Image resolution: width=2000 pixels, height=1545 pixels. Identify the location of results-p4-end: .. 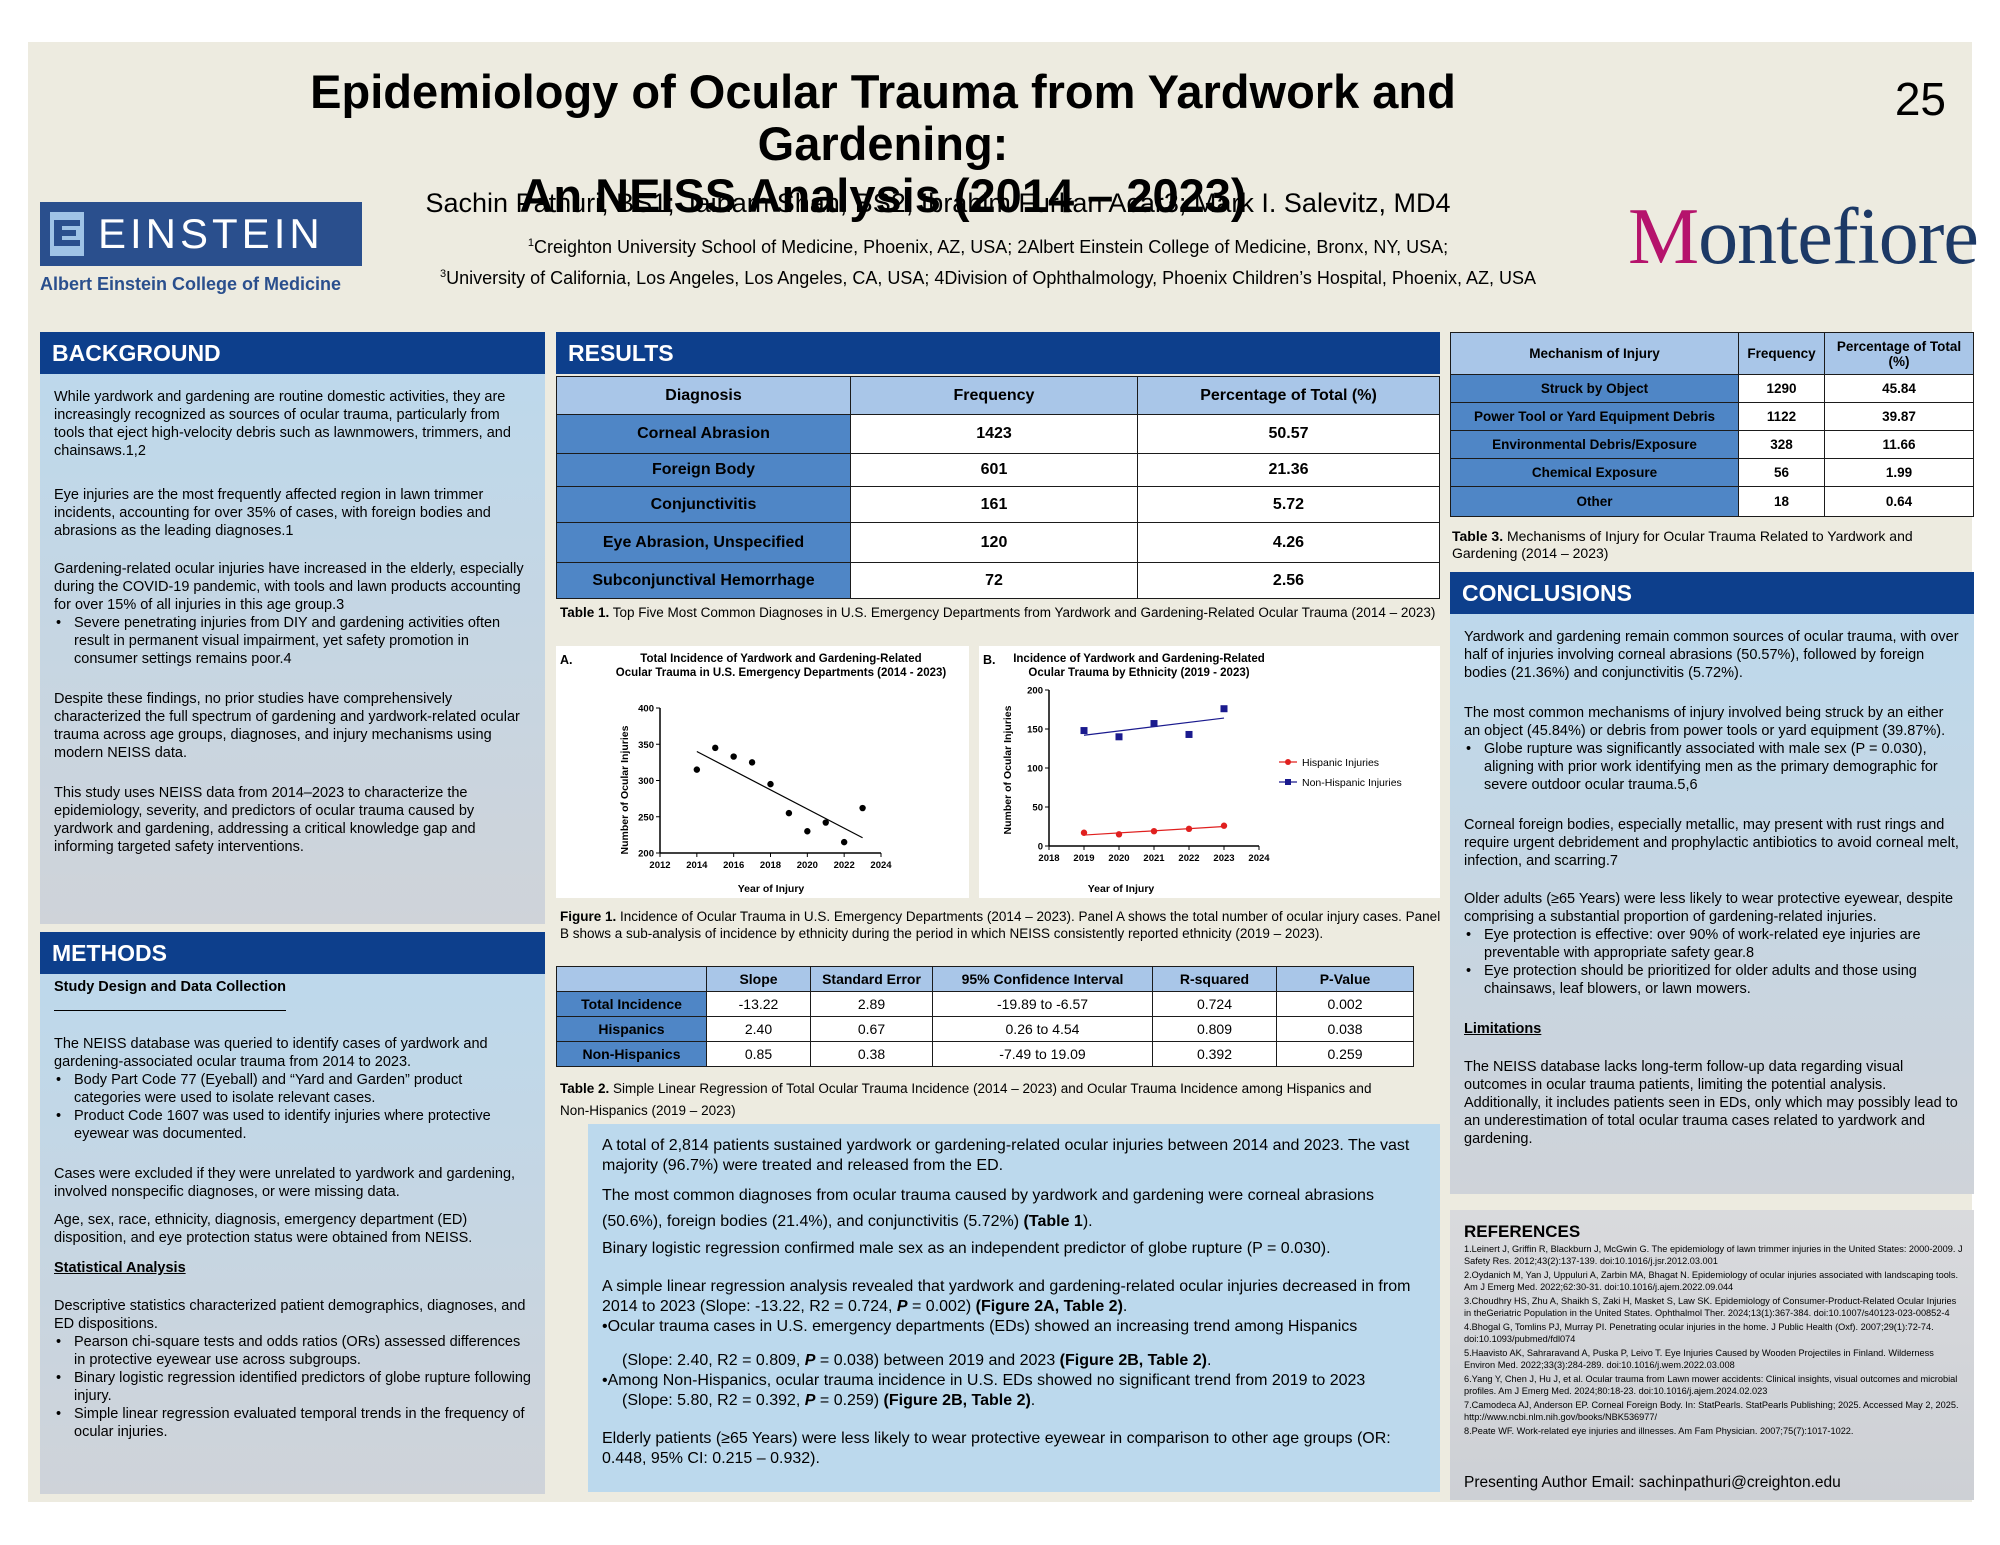
(1125, 1306).